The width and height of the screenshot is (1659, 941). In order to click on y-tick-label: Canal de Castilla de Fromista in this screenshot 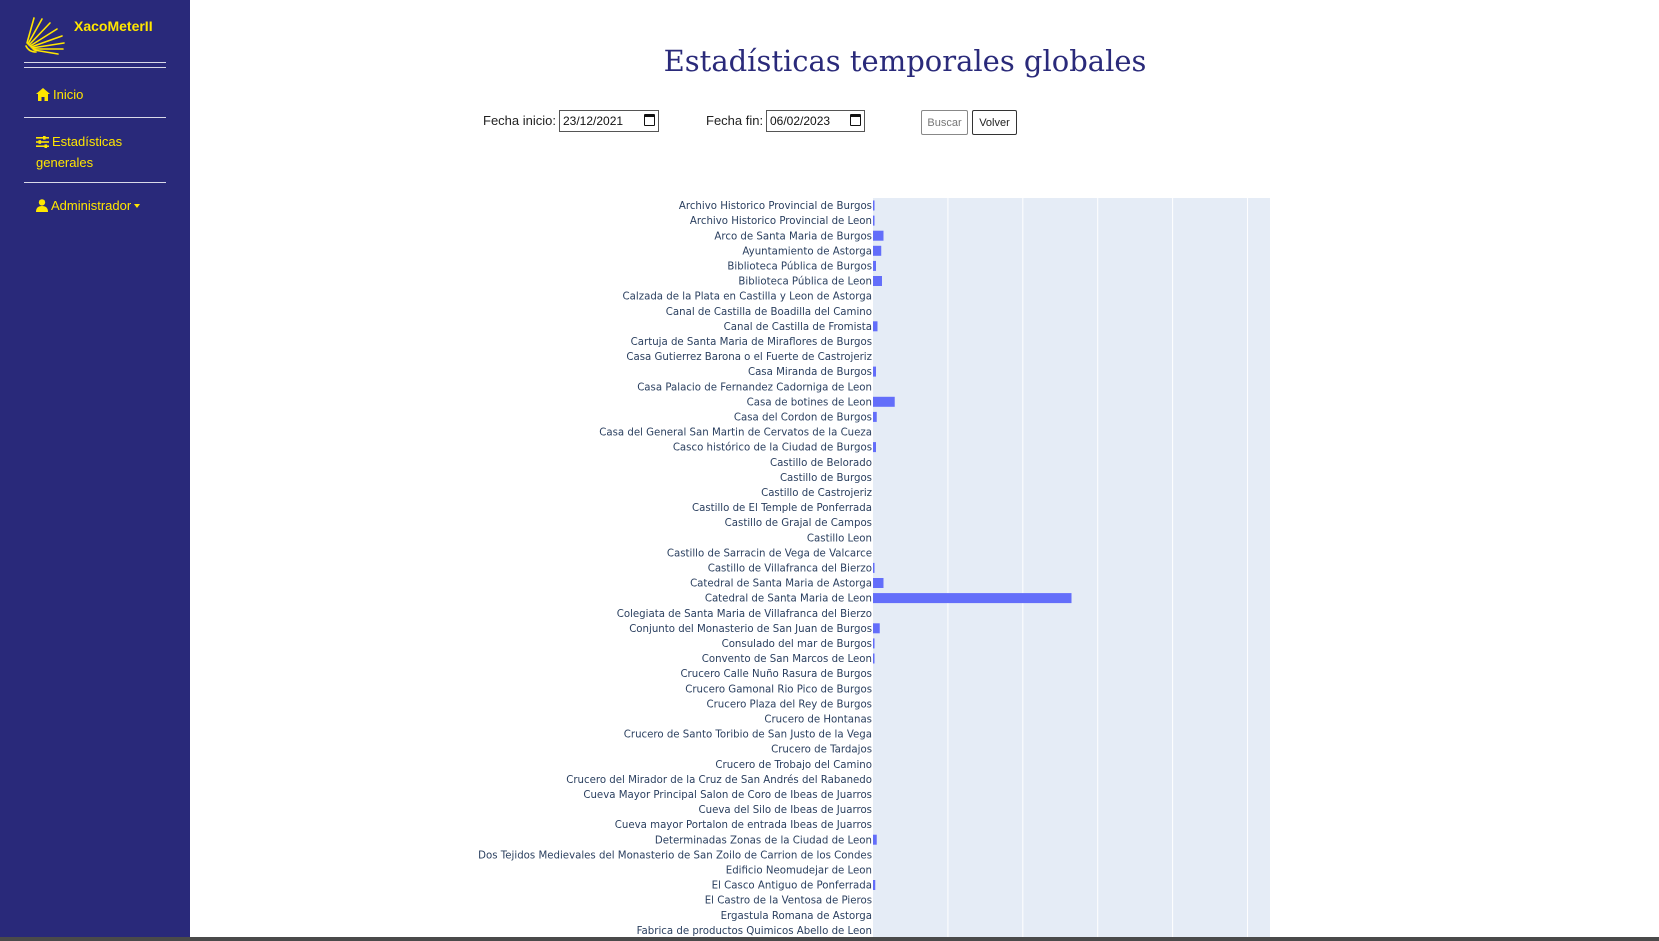, I will do `click(798, 327)`.